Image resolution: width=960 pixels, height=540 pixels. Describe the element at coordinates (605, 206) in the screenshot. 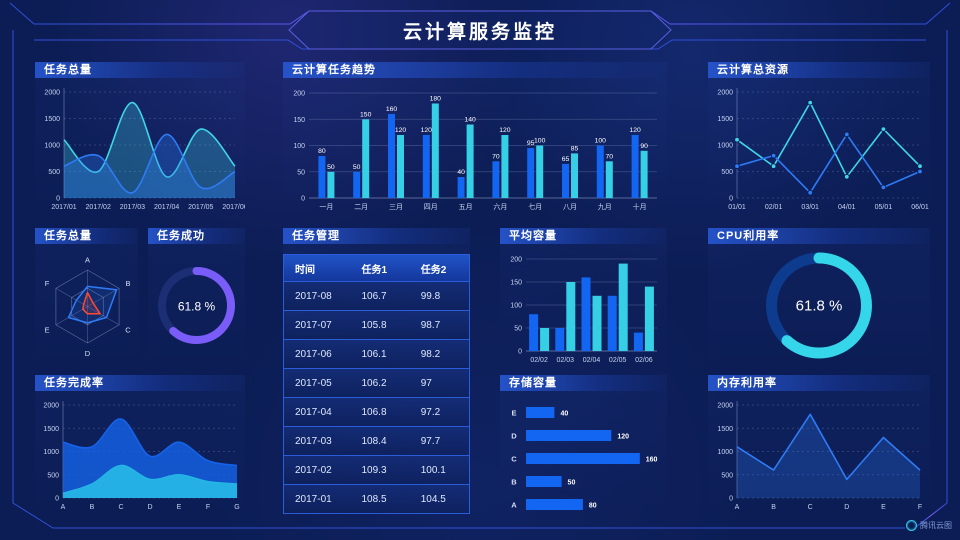

I see `svg-text: 九月` at that location.